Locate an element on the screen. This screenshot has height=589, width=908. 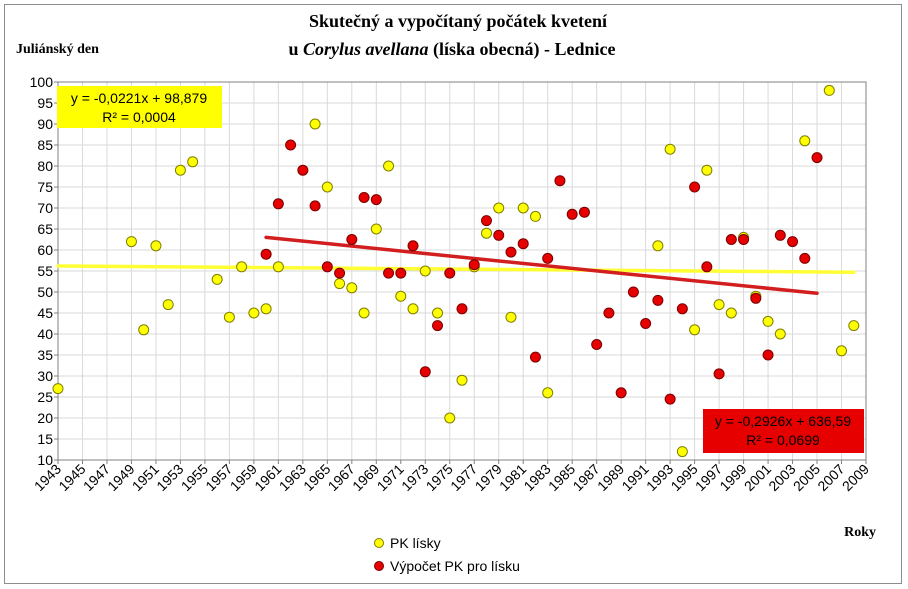
x-tick-label: 1989 is located at coordinates (610, 477).